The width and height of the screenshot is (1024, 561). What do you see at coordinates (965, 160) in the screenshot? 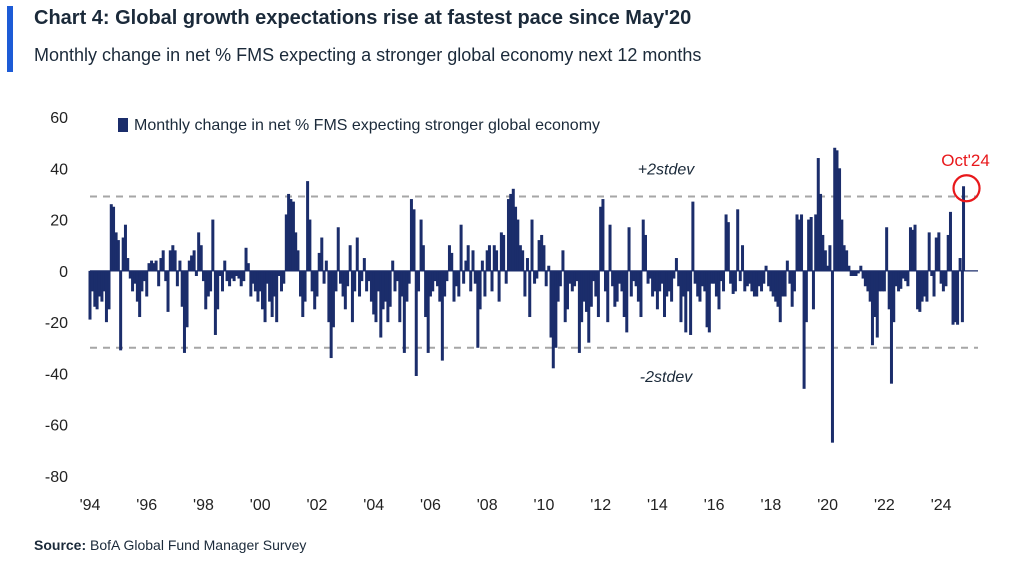
I see `annotation-label: Oct'24` at bounding box center [965, 160].